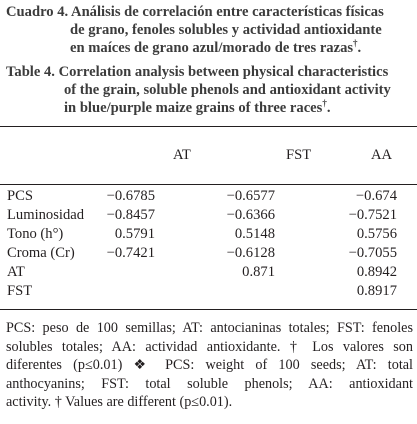 This screenshot has width=417, height=424. I want to click on table-row: FST 0.8917, so click(208, 291).